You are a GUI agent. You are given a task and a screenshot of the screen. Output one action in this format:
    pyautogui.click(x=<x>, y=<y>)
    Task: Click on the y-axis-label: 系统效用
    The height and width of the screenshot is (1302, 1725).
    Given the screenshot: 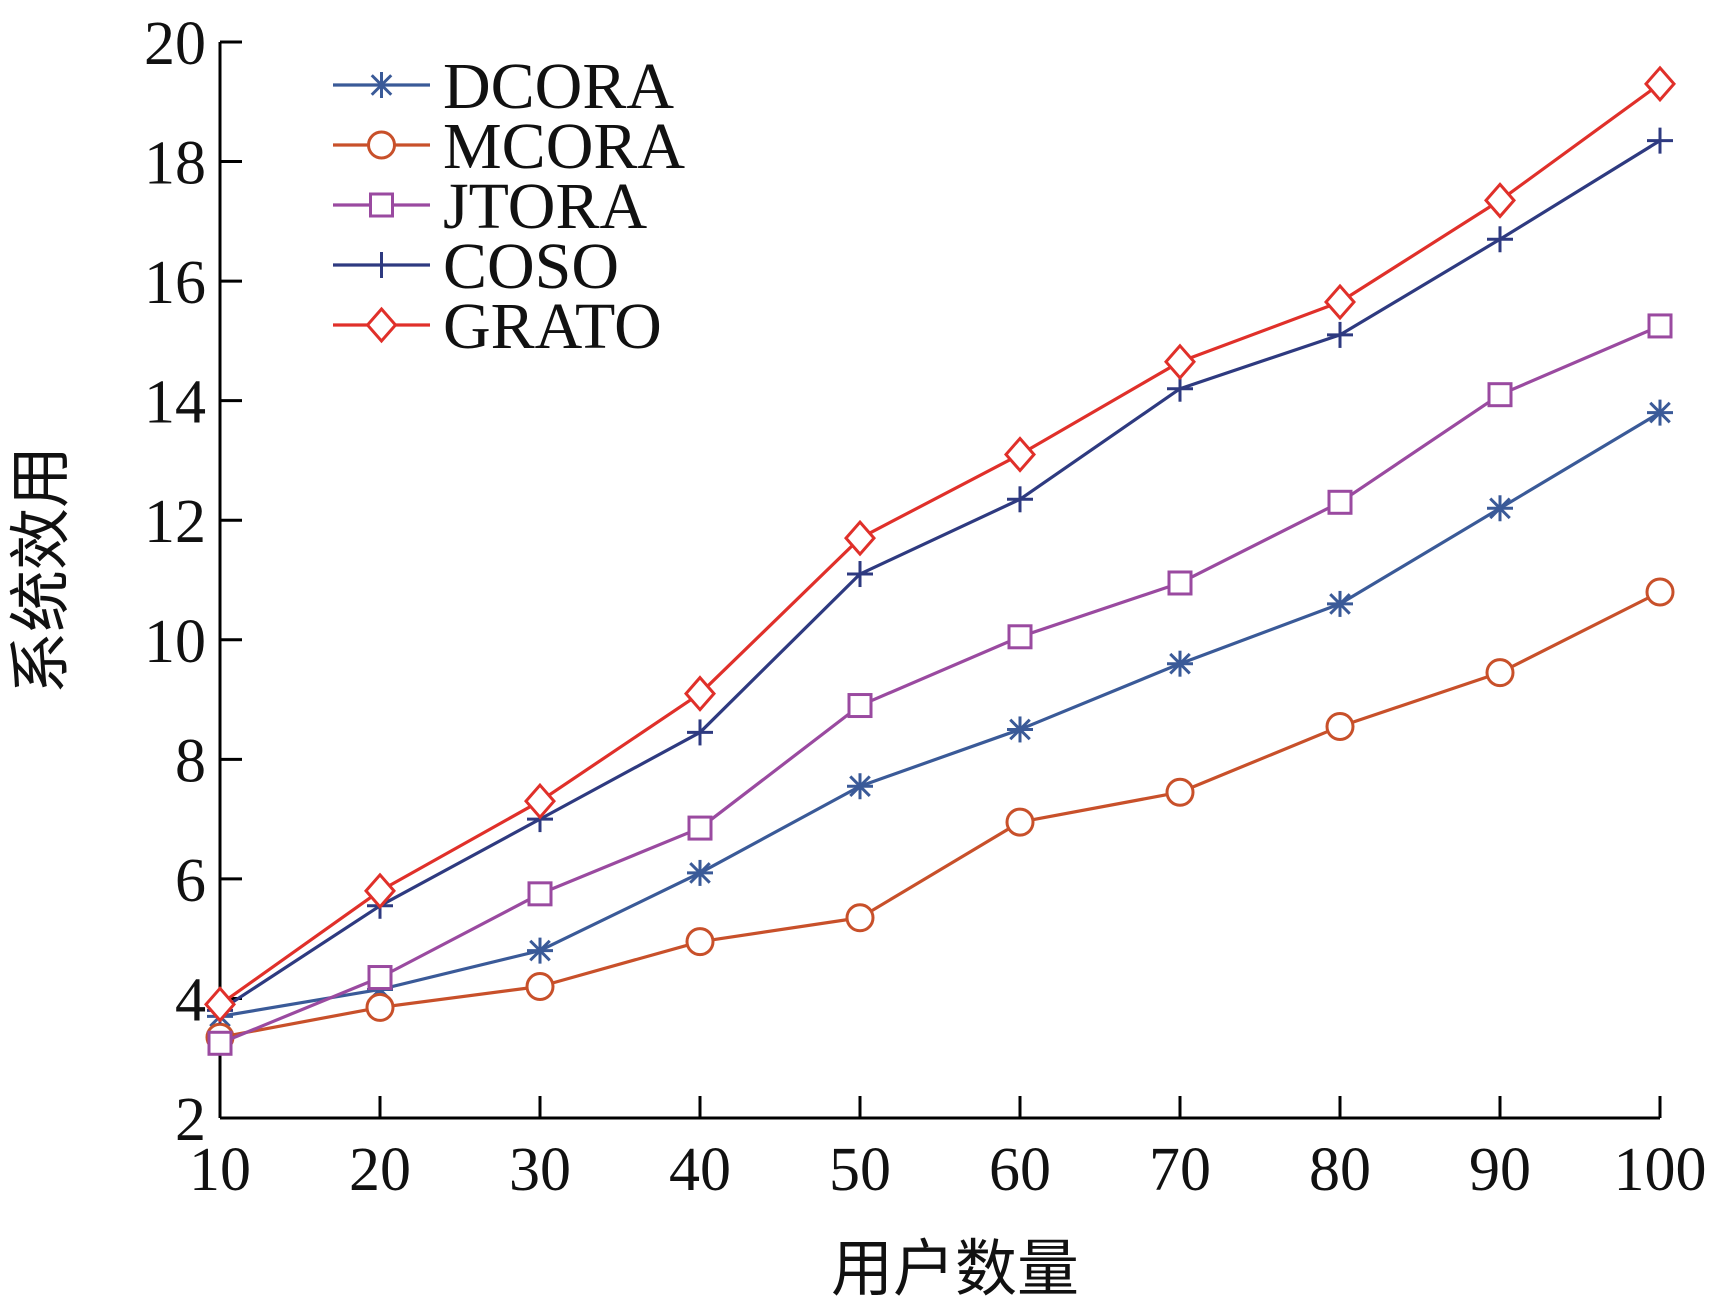 What is the action you would take?
    pyautogui.click(x=40, y=570)
    